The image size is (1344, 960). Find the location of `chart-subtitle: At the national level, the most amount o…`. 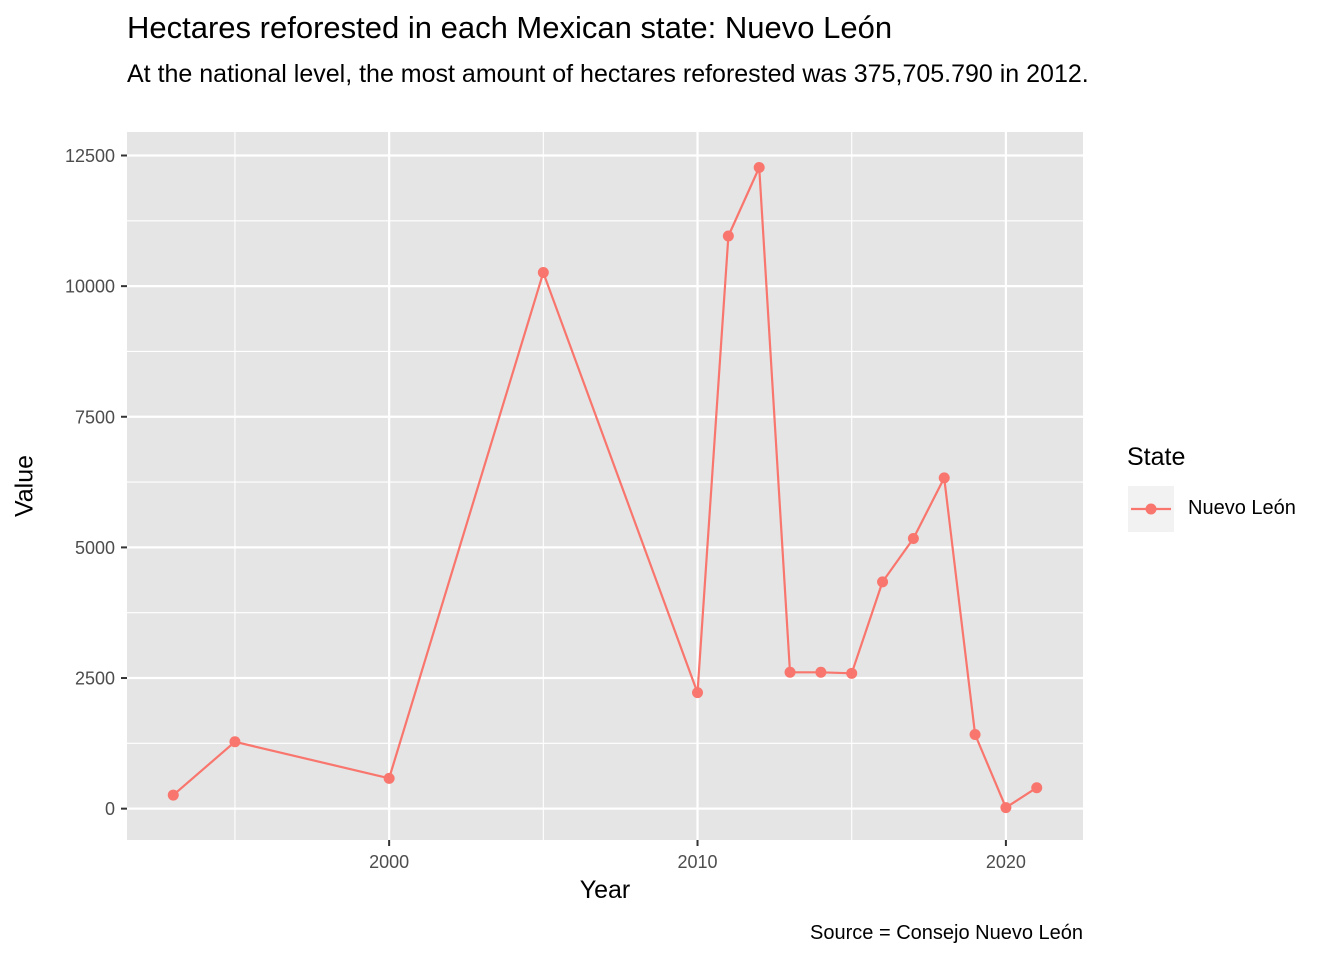

chart-subtitle: At the national level, the most amount o… is located at coordinates (608, 74).